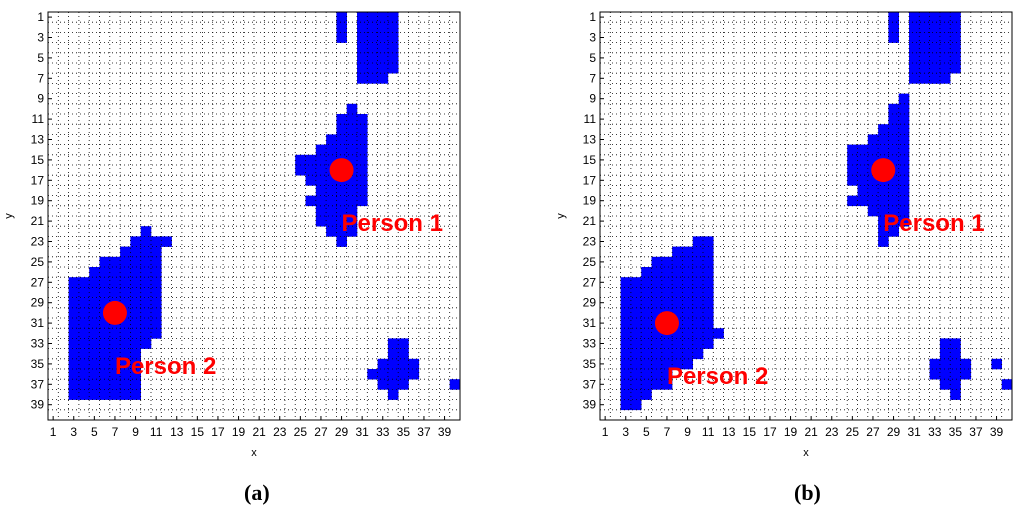  I want to click on caption-b: (b), so click(807, 492).